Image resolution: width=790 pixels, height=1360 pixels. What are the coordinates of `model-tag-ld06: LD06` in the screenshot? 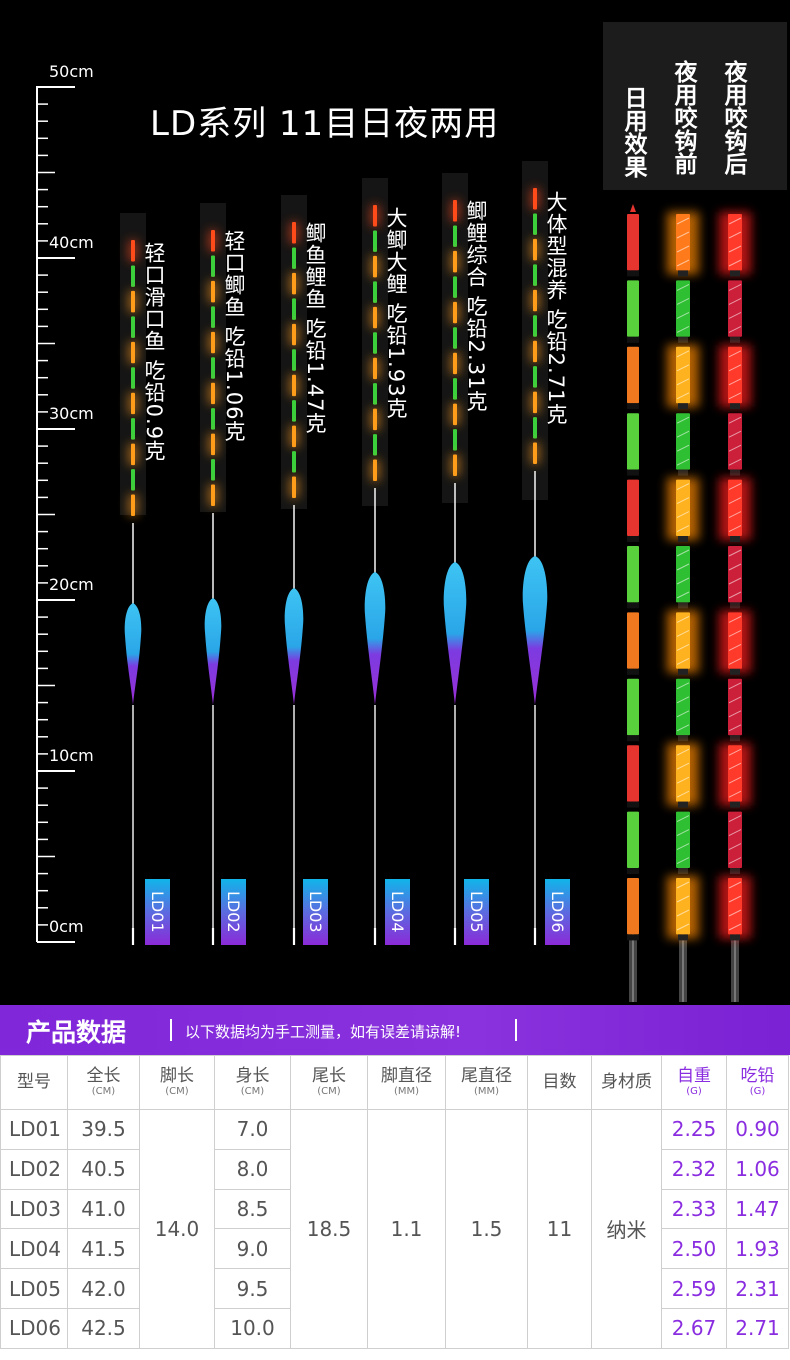 It's located at (557, 912).